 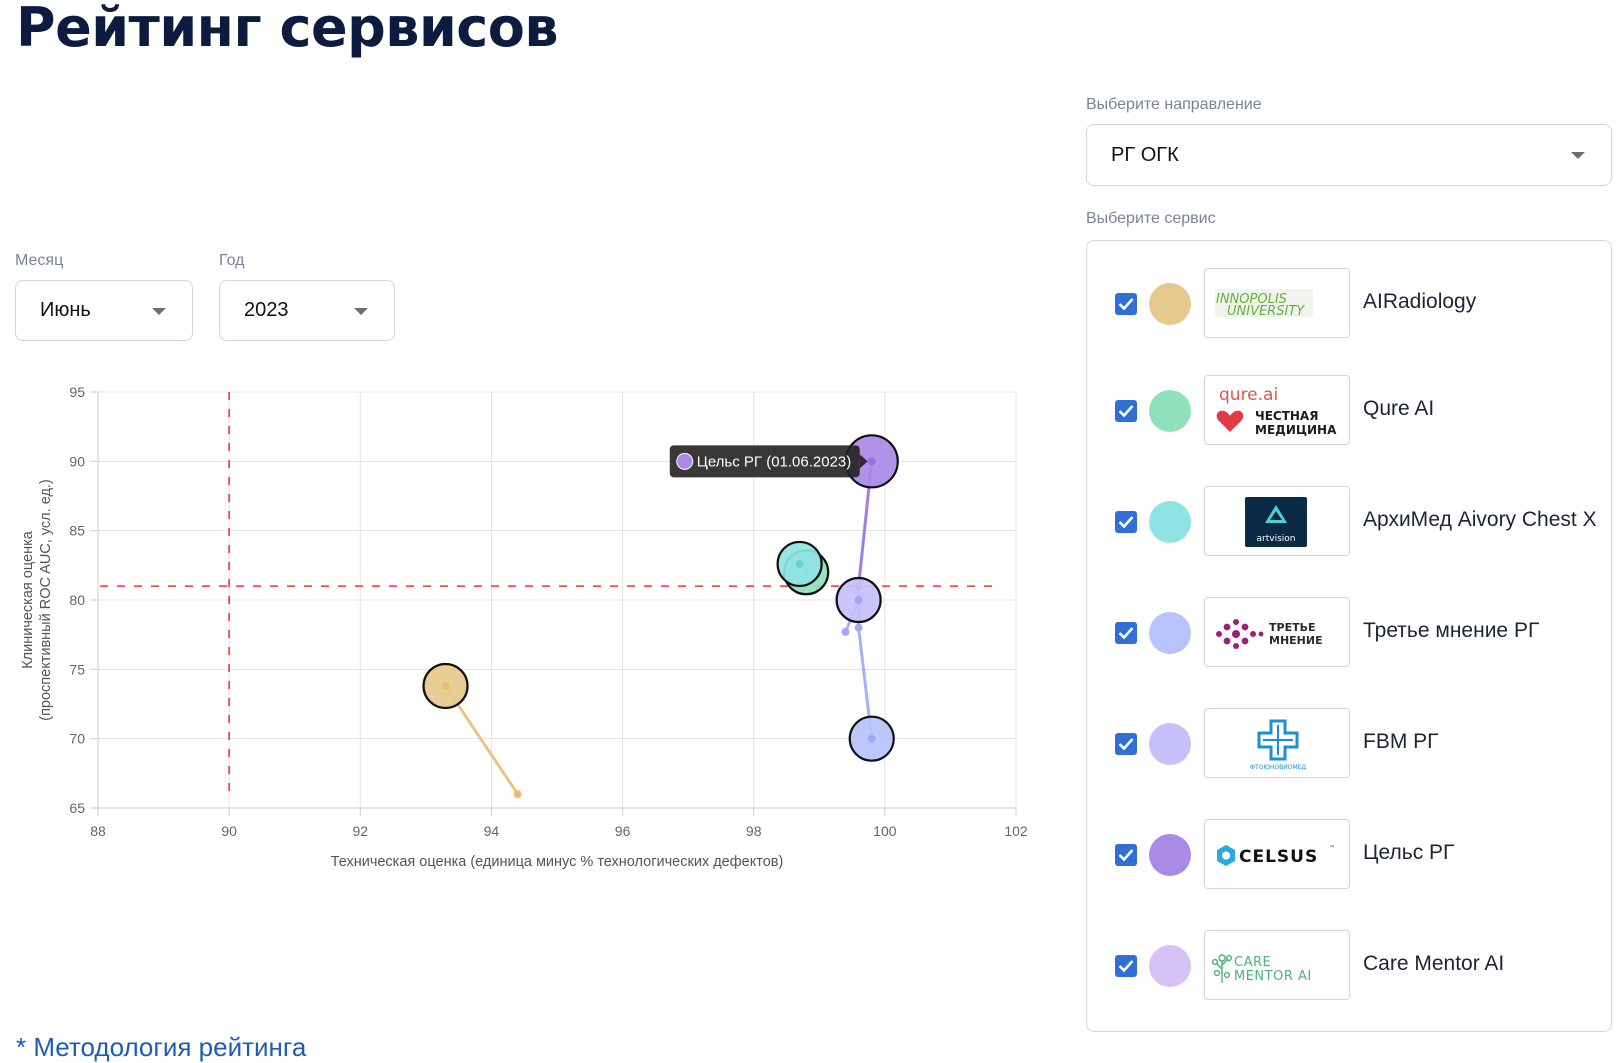 I want to click on direction-label: Выберите направление, so click(x=1174, y=104).